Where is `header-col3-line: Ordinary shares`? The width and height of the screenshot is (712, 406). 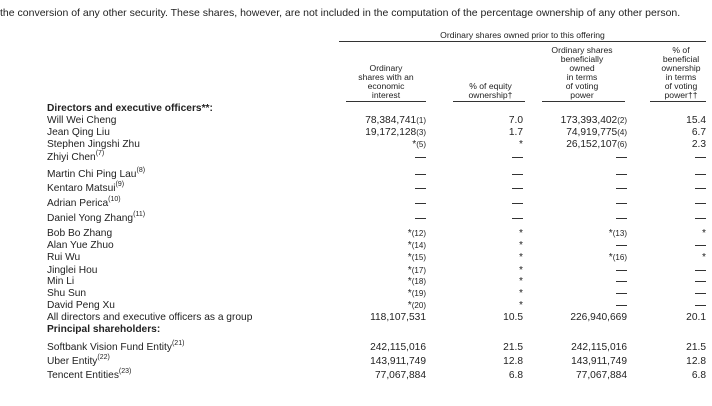
header-col3-line: Ordinary shares is located at coordinates (582, 50).